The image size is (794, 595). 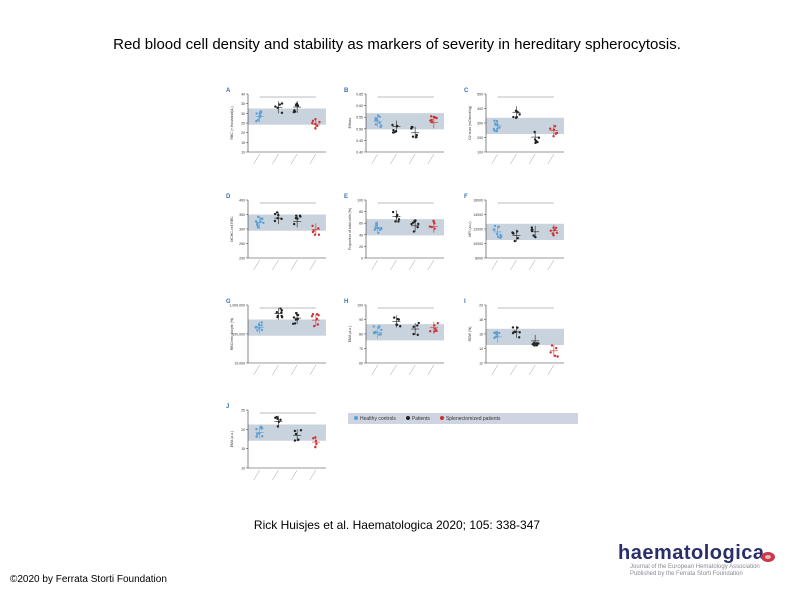 I want to click on y-tick-label: 300, so click(x=480, y=124).